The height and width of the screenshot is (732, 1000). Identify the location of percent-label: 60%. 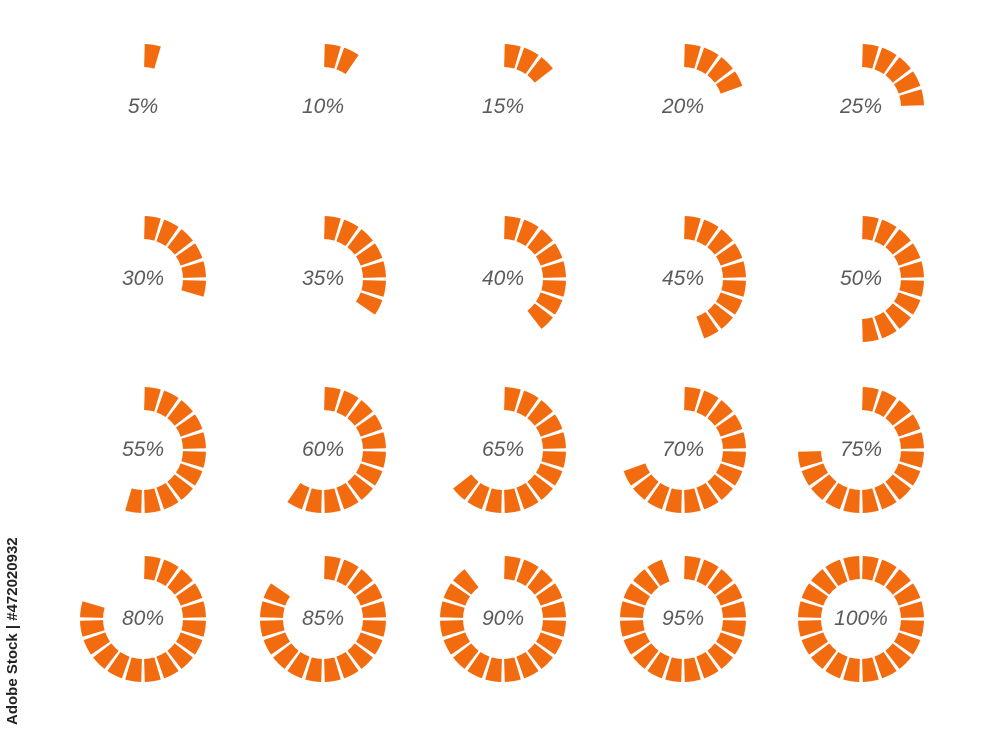
(323, 449).